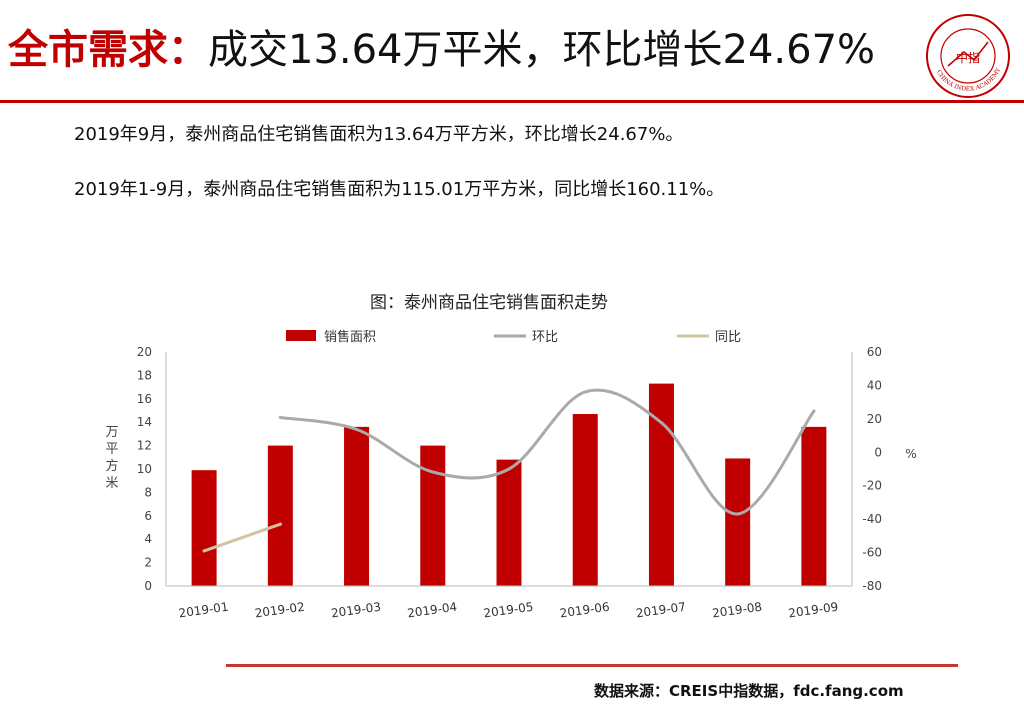  I want to click on y-tick-label-right: -40, so click(872, 519).